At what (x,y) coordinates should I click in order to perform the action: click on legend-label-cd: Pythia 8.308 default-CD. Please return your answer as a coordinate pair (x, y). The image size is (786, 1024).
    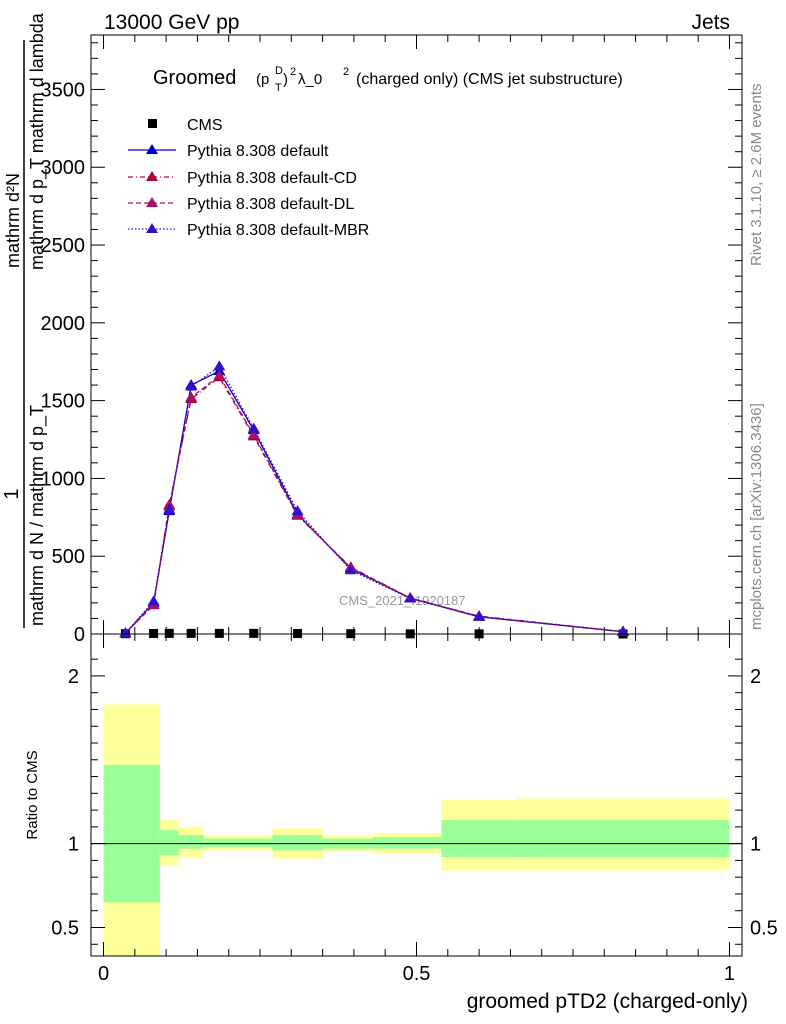
    Looking at the image, I should click on (272, 178).